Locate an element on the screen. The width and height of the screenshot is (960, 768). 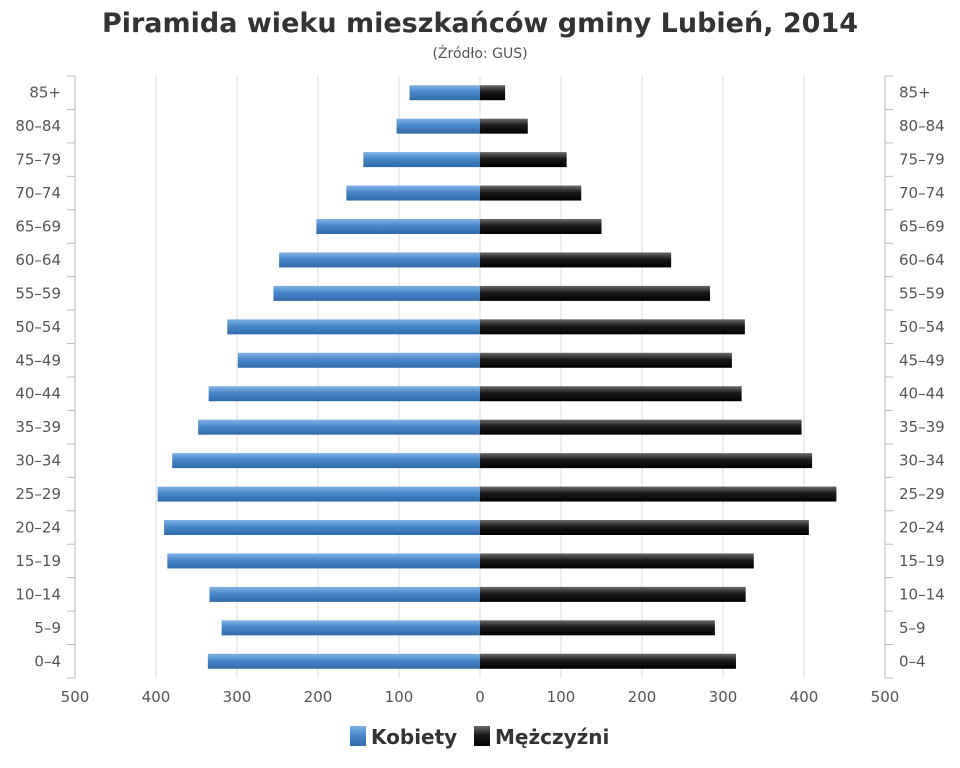
y-tick-label-right: 10–14 is located at coordinates (922, 594).